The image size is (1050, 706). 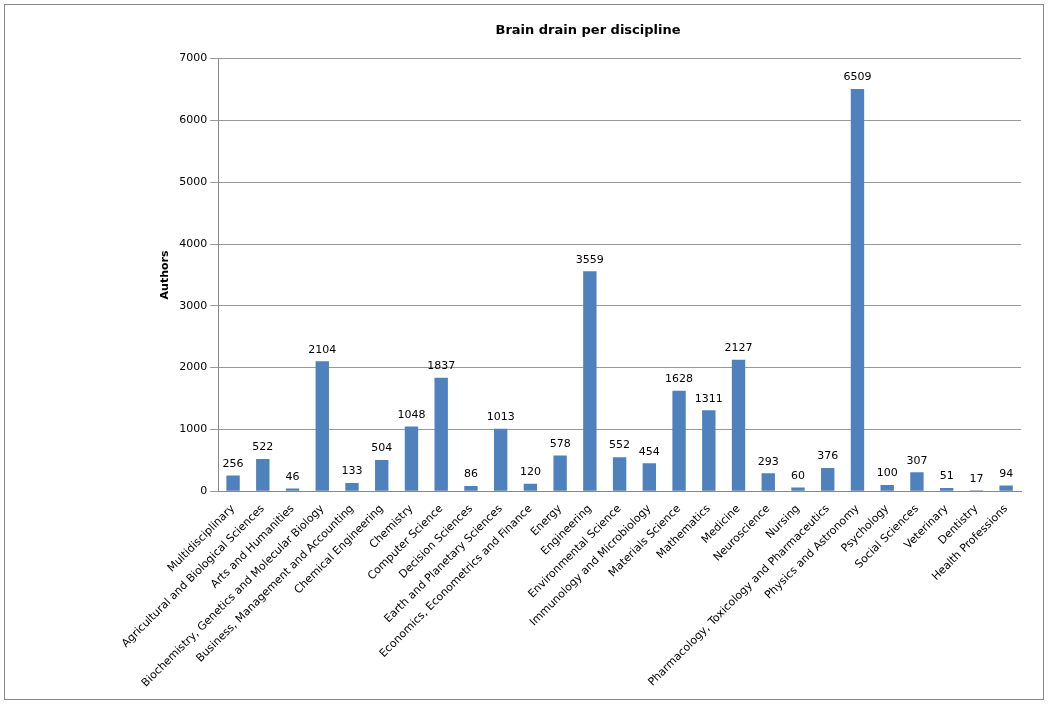 What do you see at coordinates (441, 366) in the screenshot?
I see `data-label: 1837` at bounding box center [441, 366].